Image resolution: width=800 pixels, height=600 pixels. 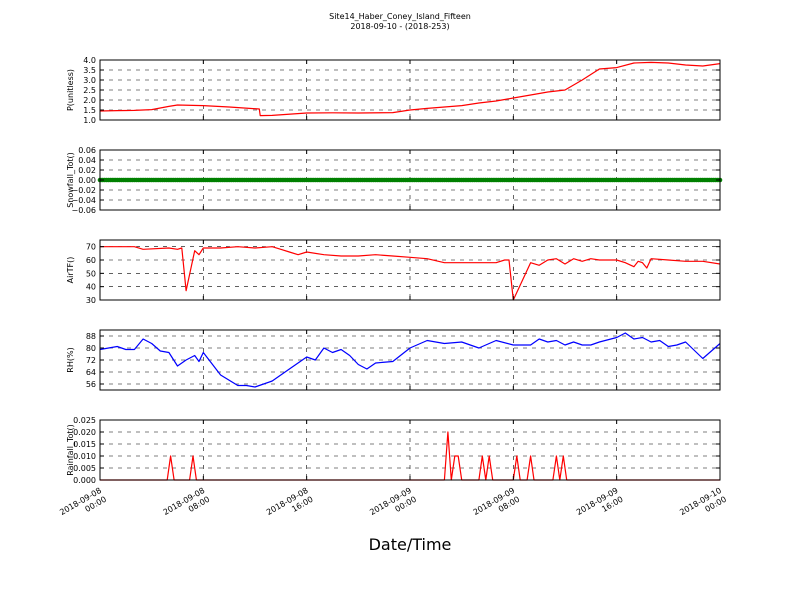 I want to click on y-tick-label: 4.0, so click(x=89, y=60).